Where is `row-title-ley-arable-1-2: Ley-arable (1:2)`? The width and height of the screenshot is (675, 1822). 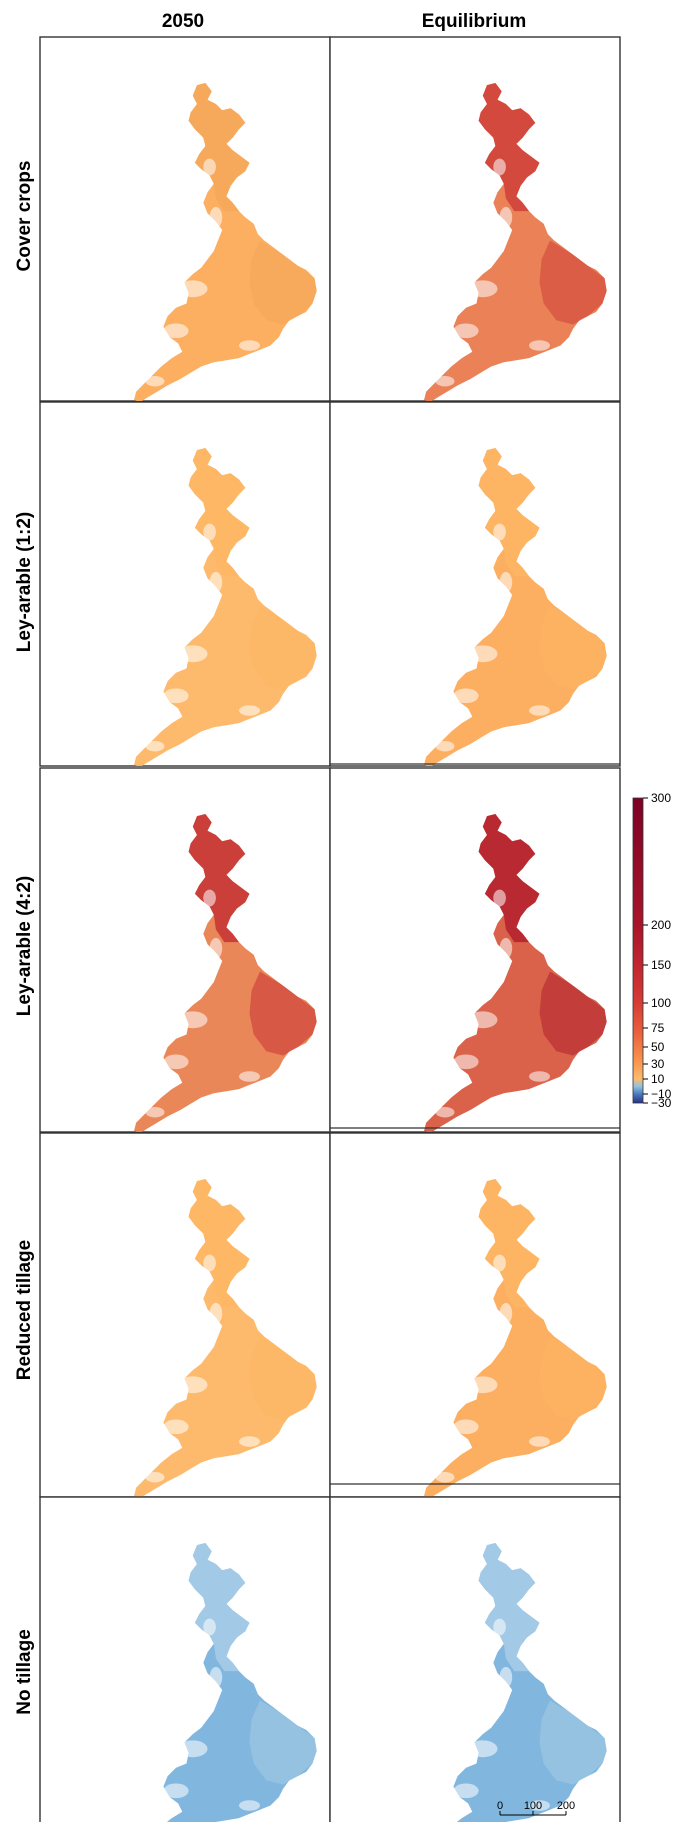 row-title-ley-arable-1-2: Ley-arable (1:2) is located at coordinates (24, 582).